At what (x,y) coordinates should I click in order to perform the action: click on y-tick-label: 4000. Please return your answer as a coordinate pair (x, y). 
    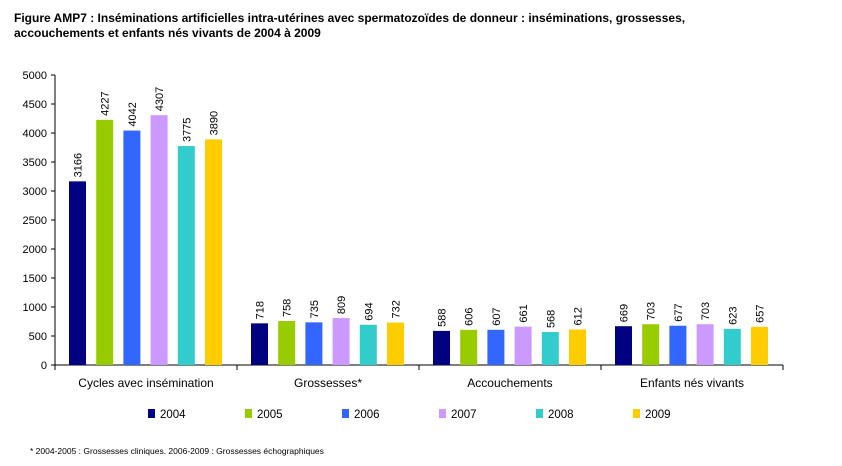
    Looking at the image, I should click on (35, 134).